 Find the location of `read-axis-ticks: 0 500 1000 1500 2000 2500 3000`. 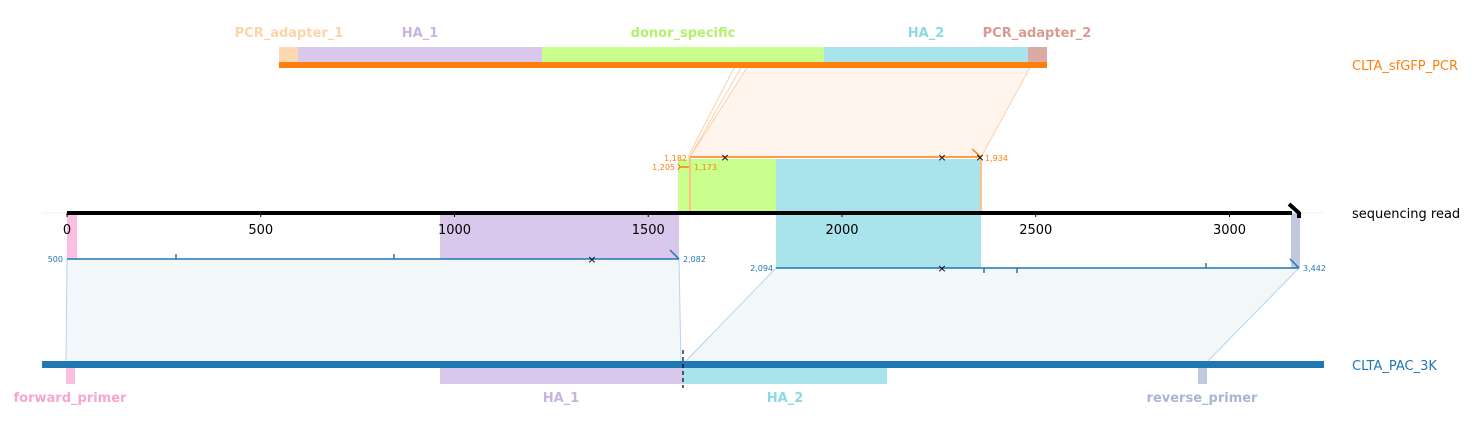

read-axis-ticks: 0 500 1000 1500 2000 2500 3000 is located at coordinates (654, 225).